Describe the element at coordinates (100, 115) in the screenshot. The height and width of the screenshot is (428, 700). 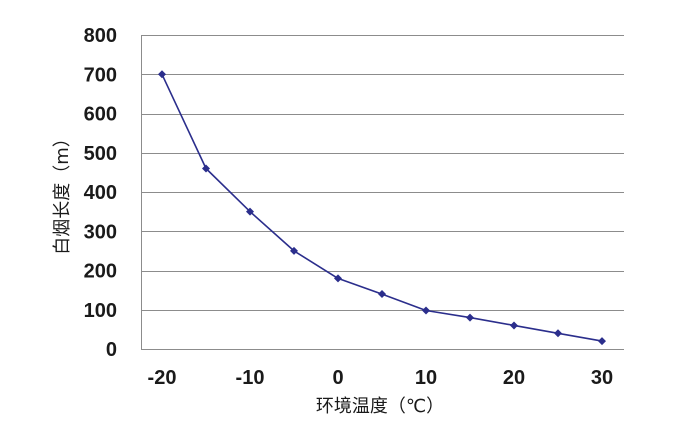
I see `y-tick-label: 600` at that location.